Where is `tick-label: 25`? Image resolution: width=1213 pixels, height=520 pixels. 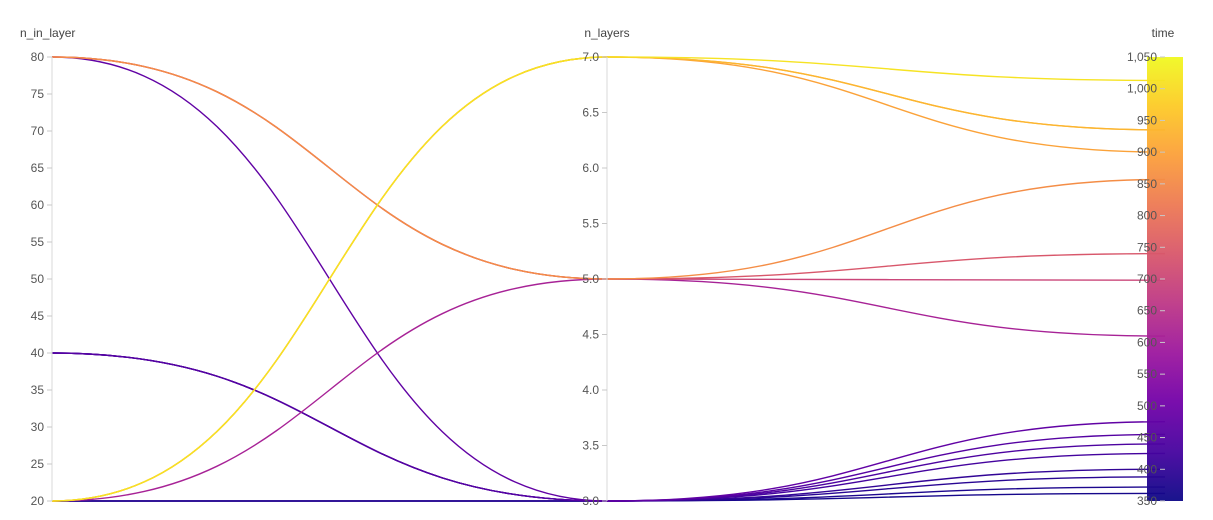 tick-label: 25 is located at coordinates (38, 464).